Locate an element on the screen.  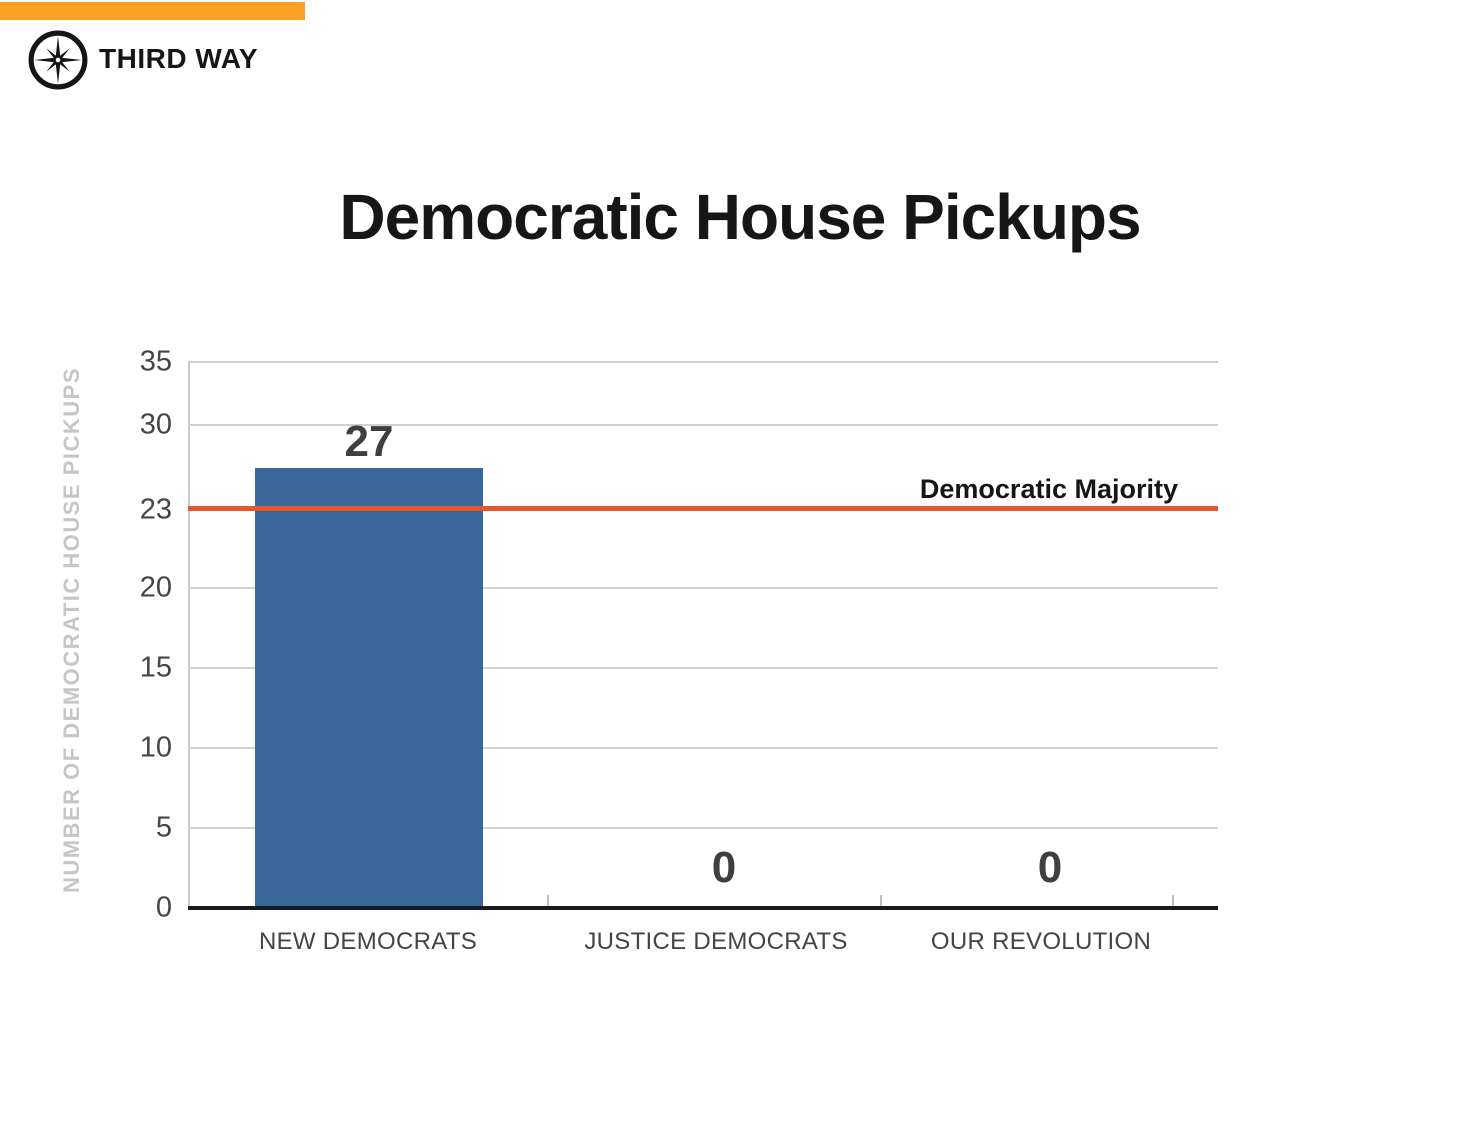
y-tick-label: 23 is located at coordinates (155, 509).